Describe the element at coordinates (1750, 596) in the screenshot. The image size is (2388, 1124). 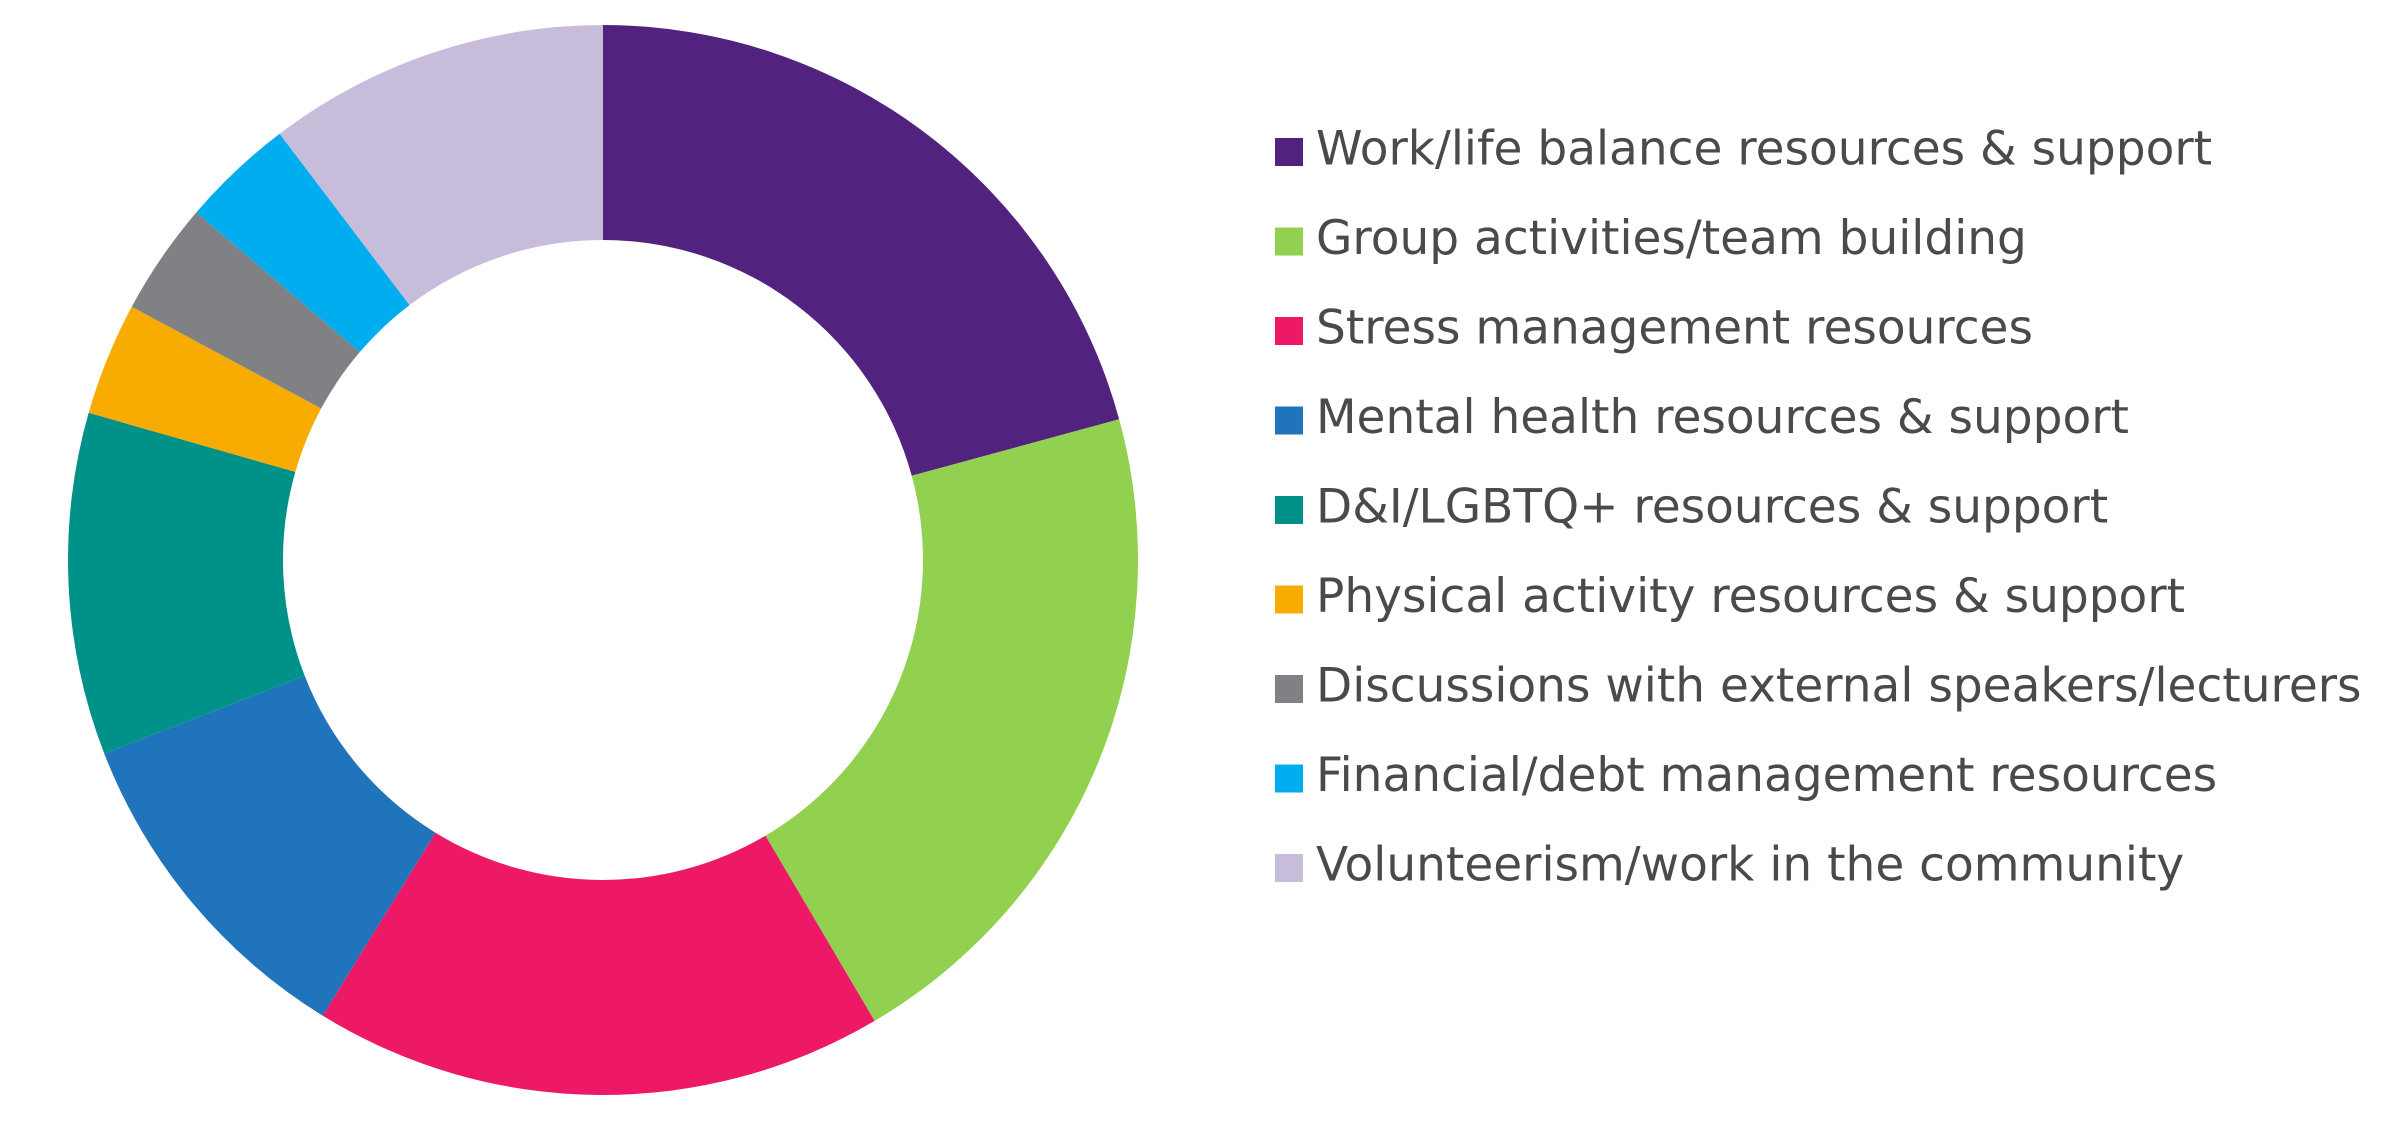
I see `legend-label: Physical activity resources & support` at that location.